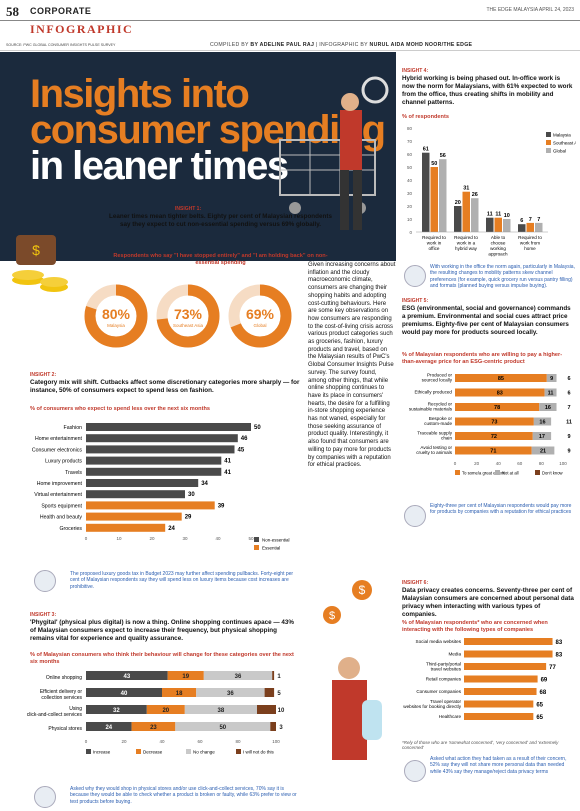 The width and height of the screenshot is (580, 811). I want to click on segment-value-label: 20, so click(165, 711).